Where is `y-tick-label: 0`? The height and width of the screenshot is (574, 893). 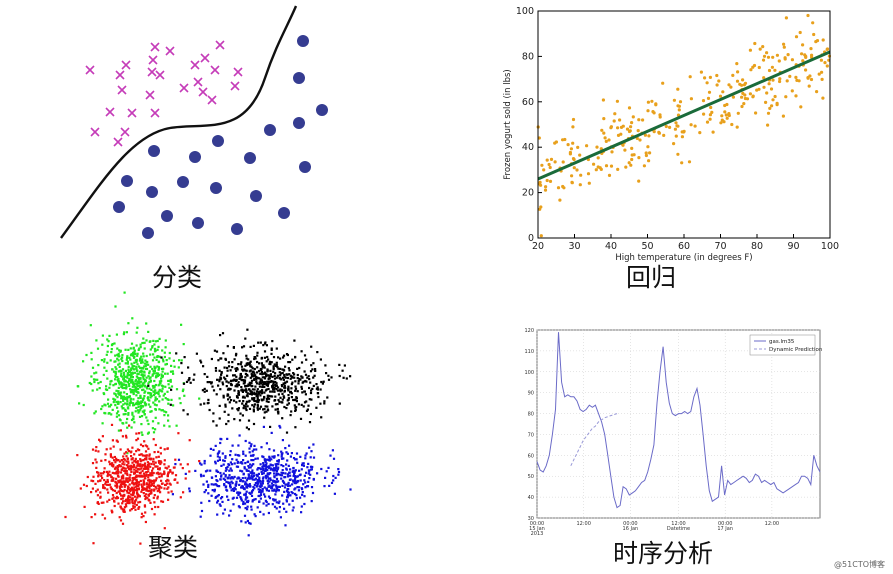
y-tick-label: 0 is located at coordinates (531, 238).